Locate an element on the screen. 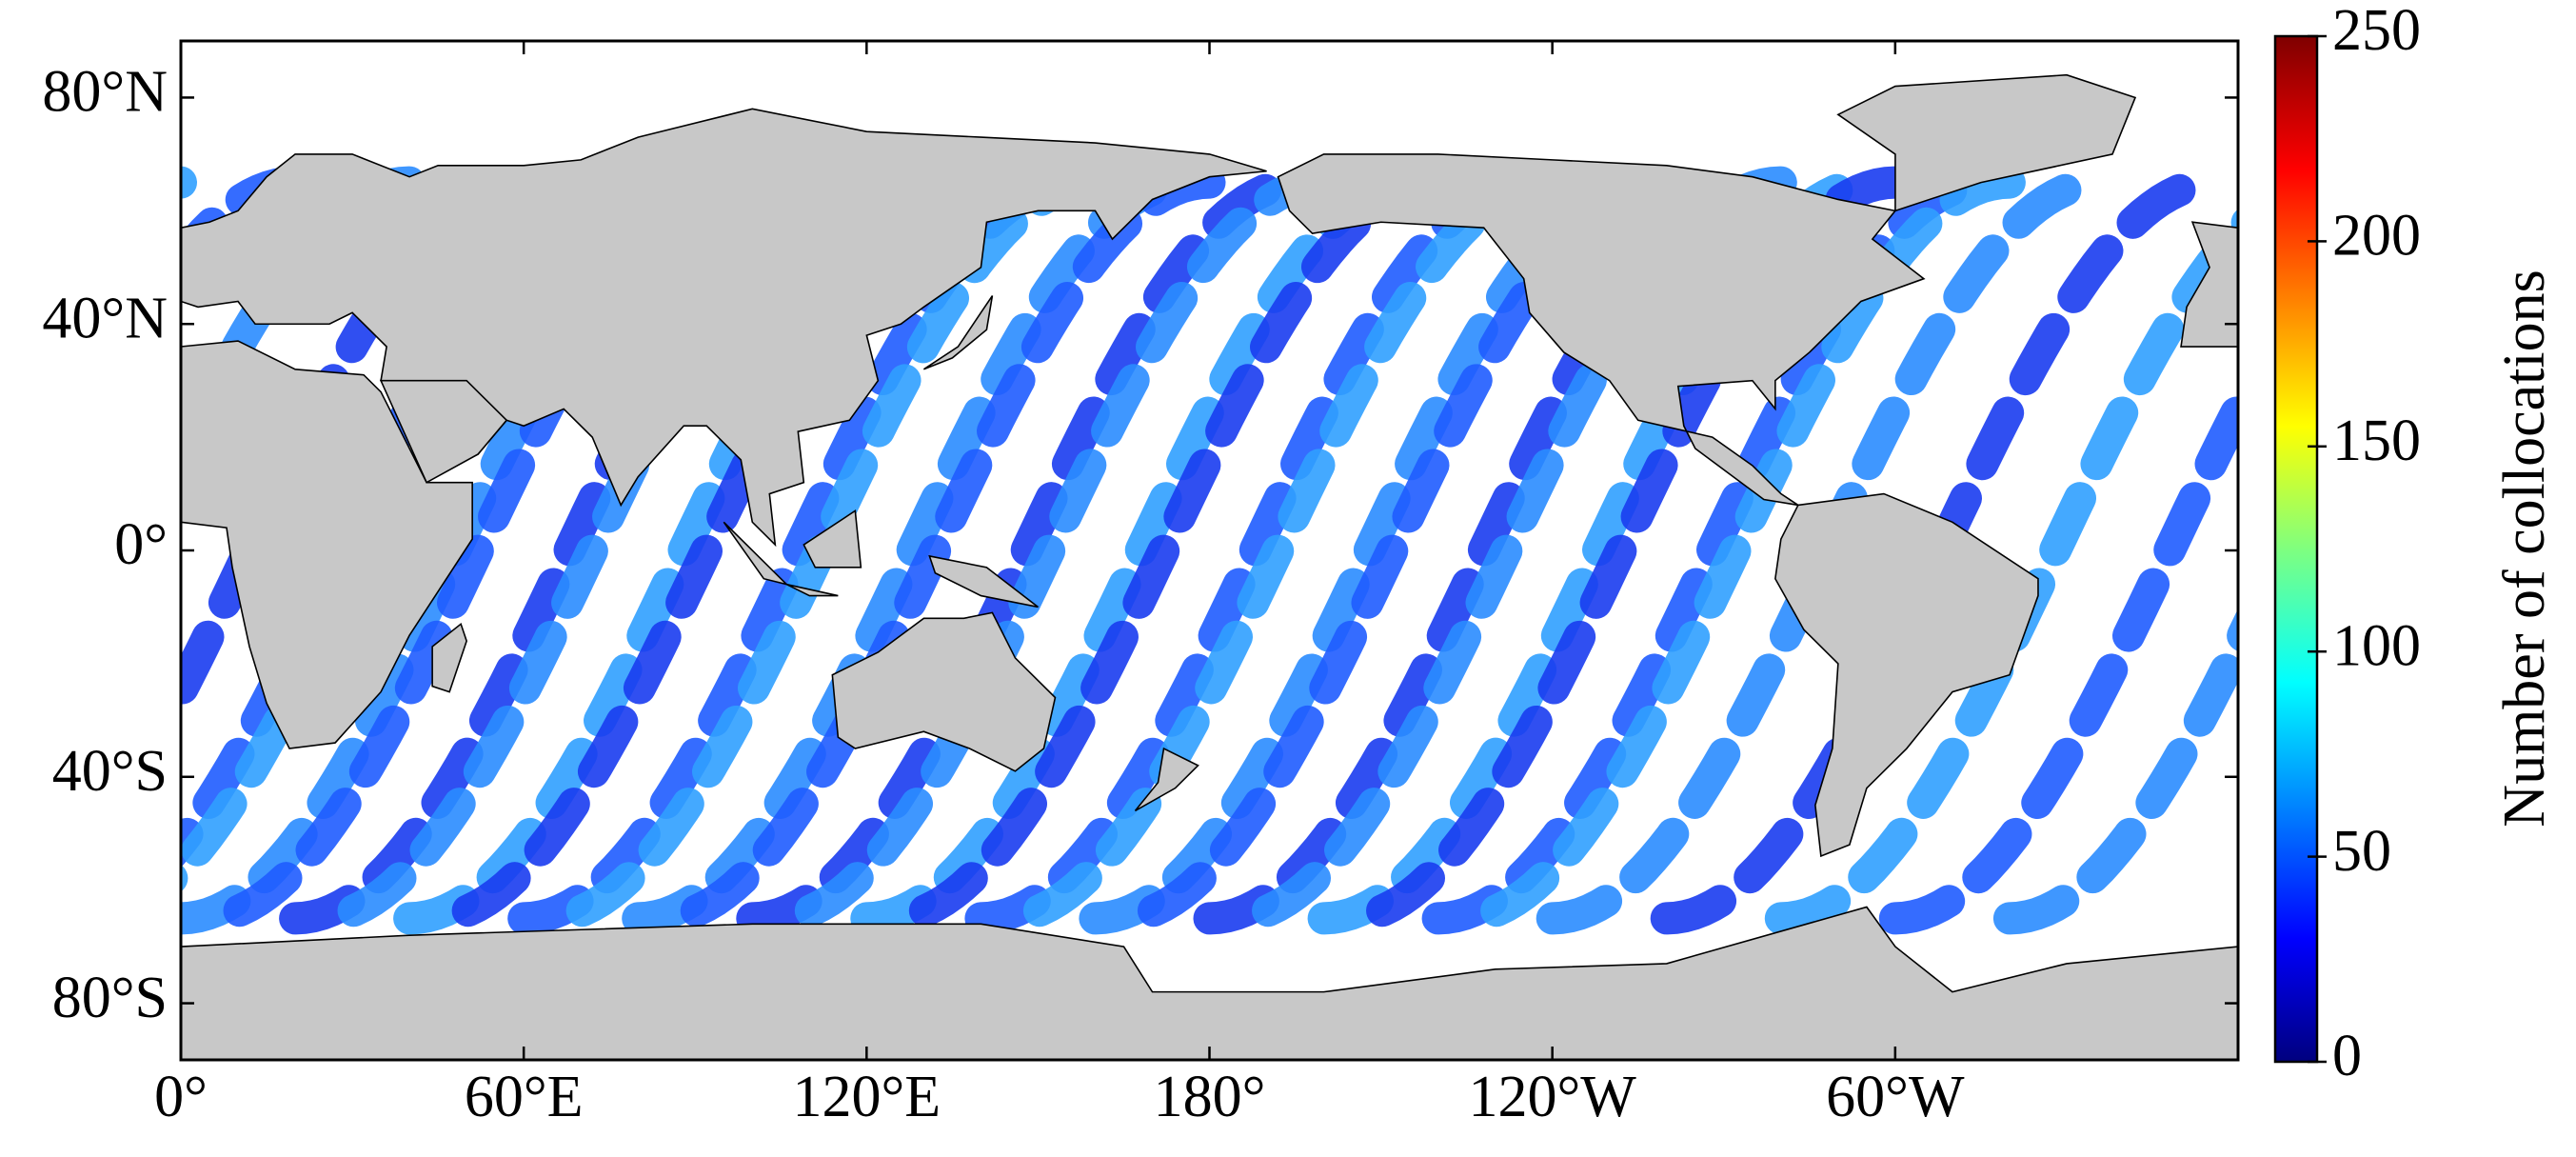  colorbar is located at coordinates (2296, 549).